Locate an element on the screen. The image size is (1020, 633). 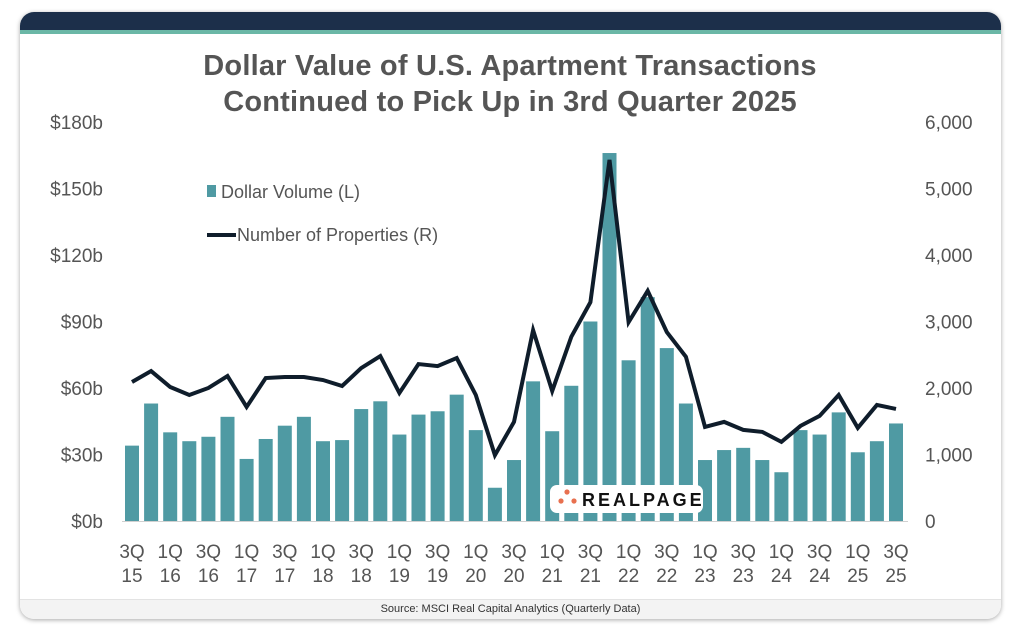
bar-4Q19 is located at coordinates (456, 457).